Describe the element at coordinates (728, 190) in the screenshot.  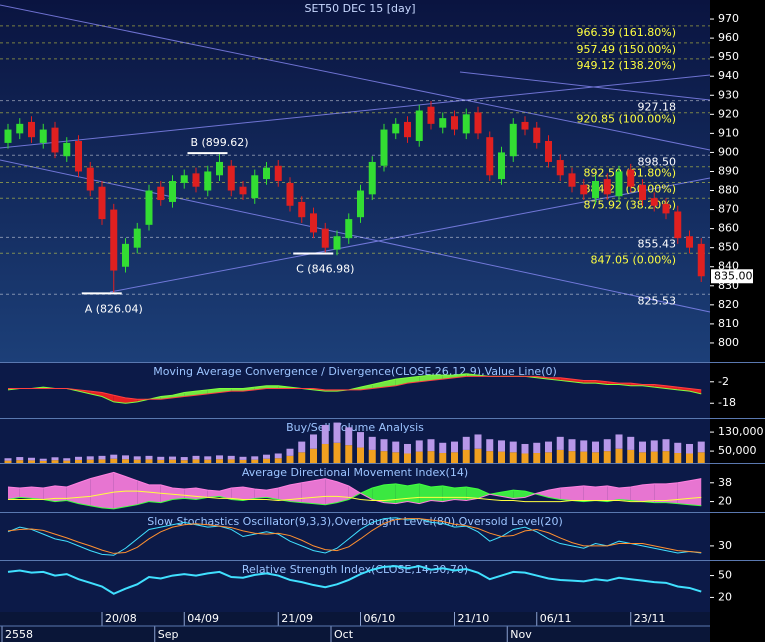
I see `y-tick-label: 880` at that location.